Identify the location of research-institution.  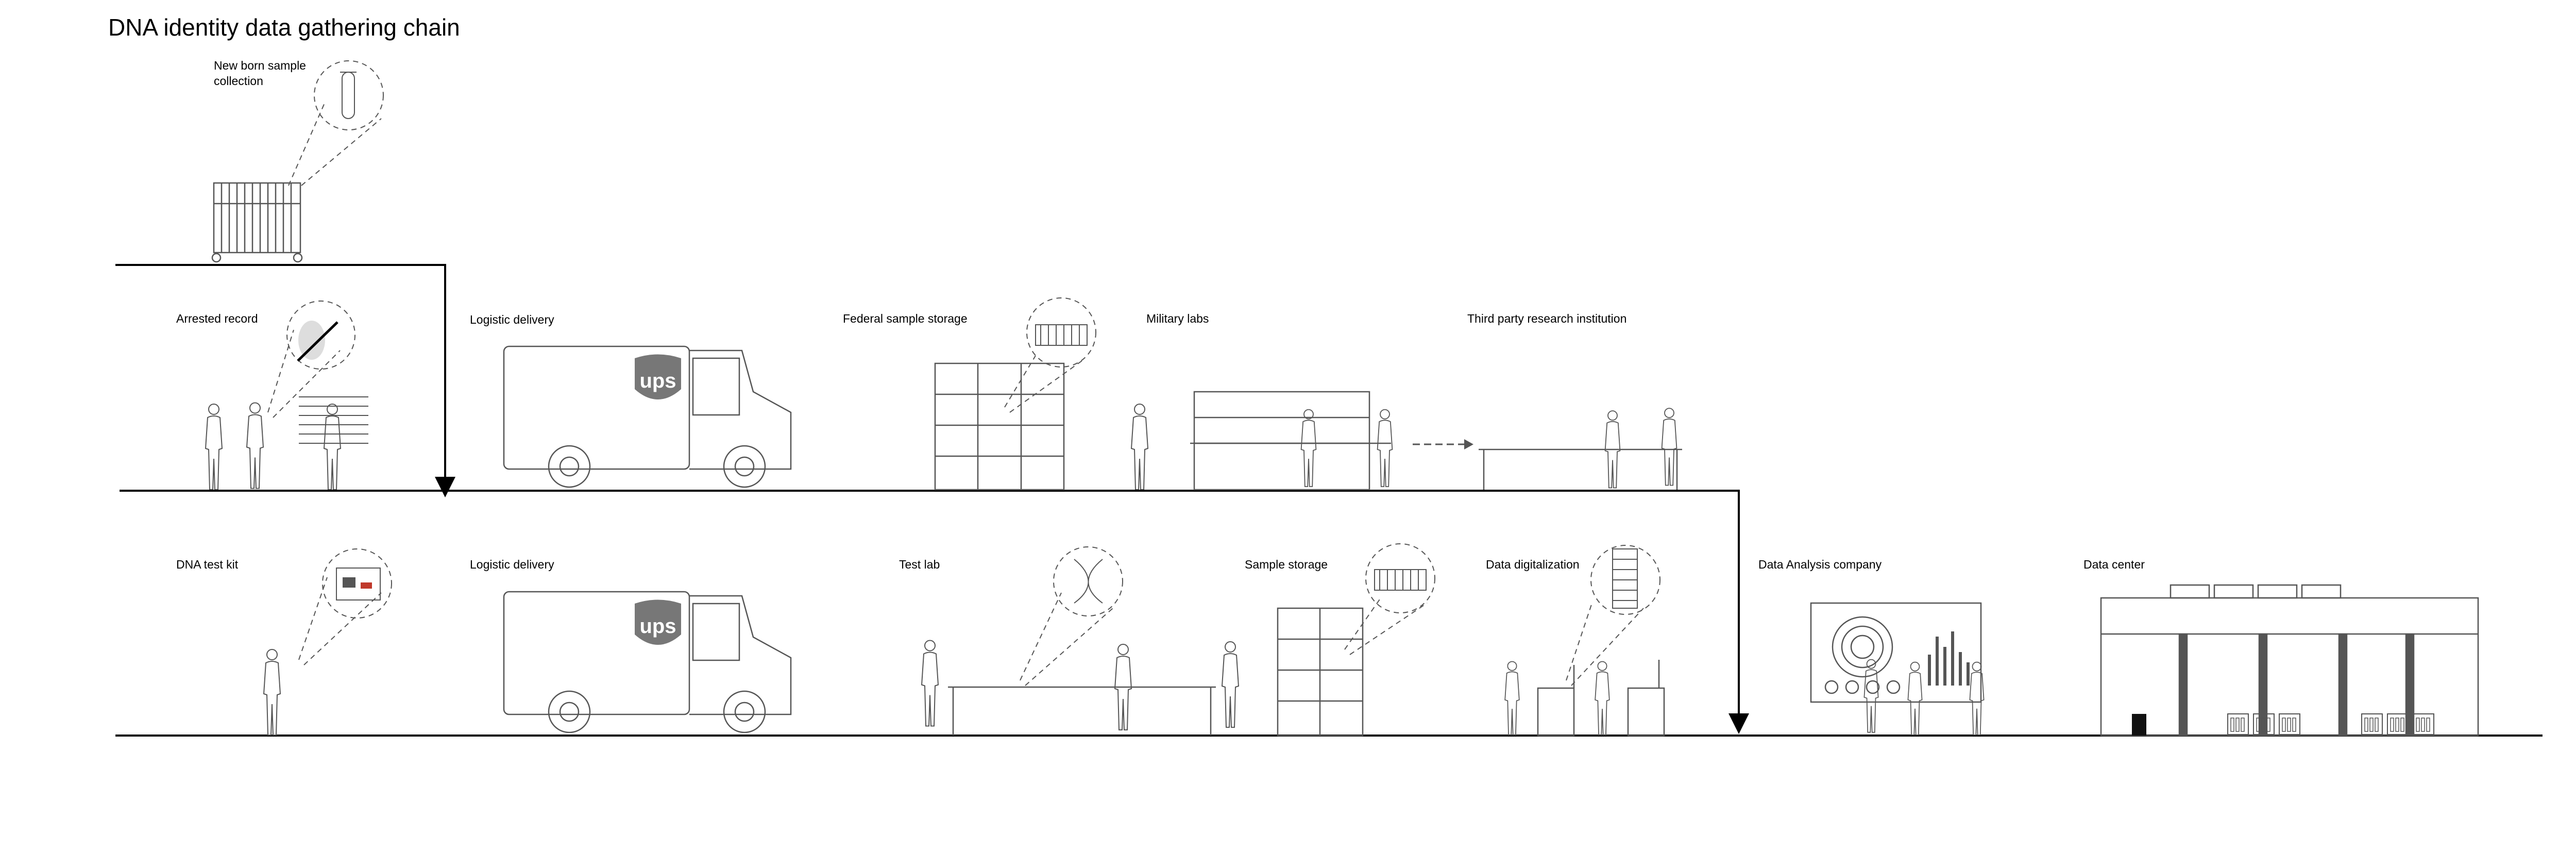
(1580, 449).